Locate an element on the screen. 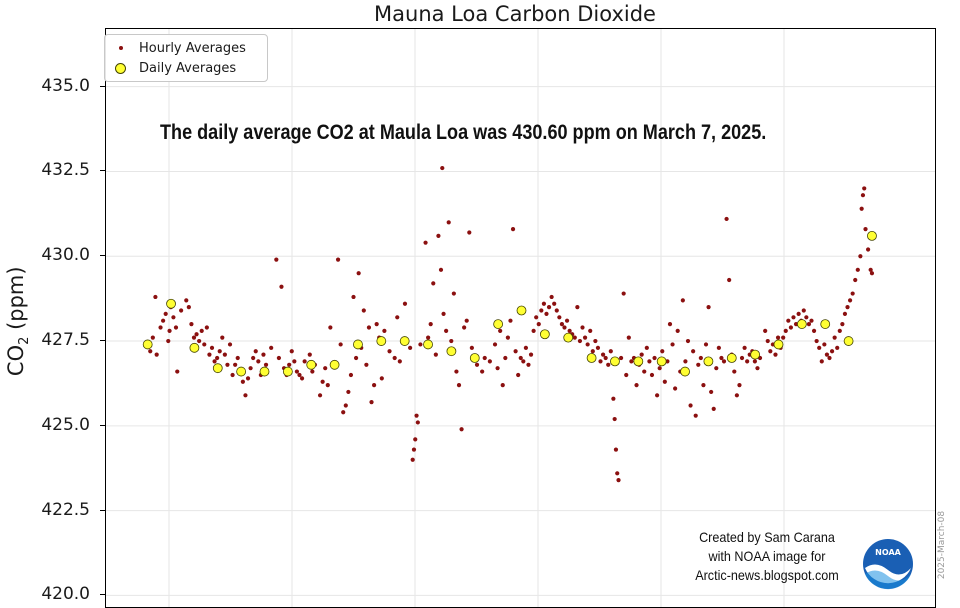  y-tick-label-3: 427.5 is located at coordinates (65, 340).